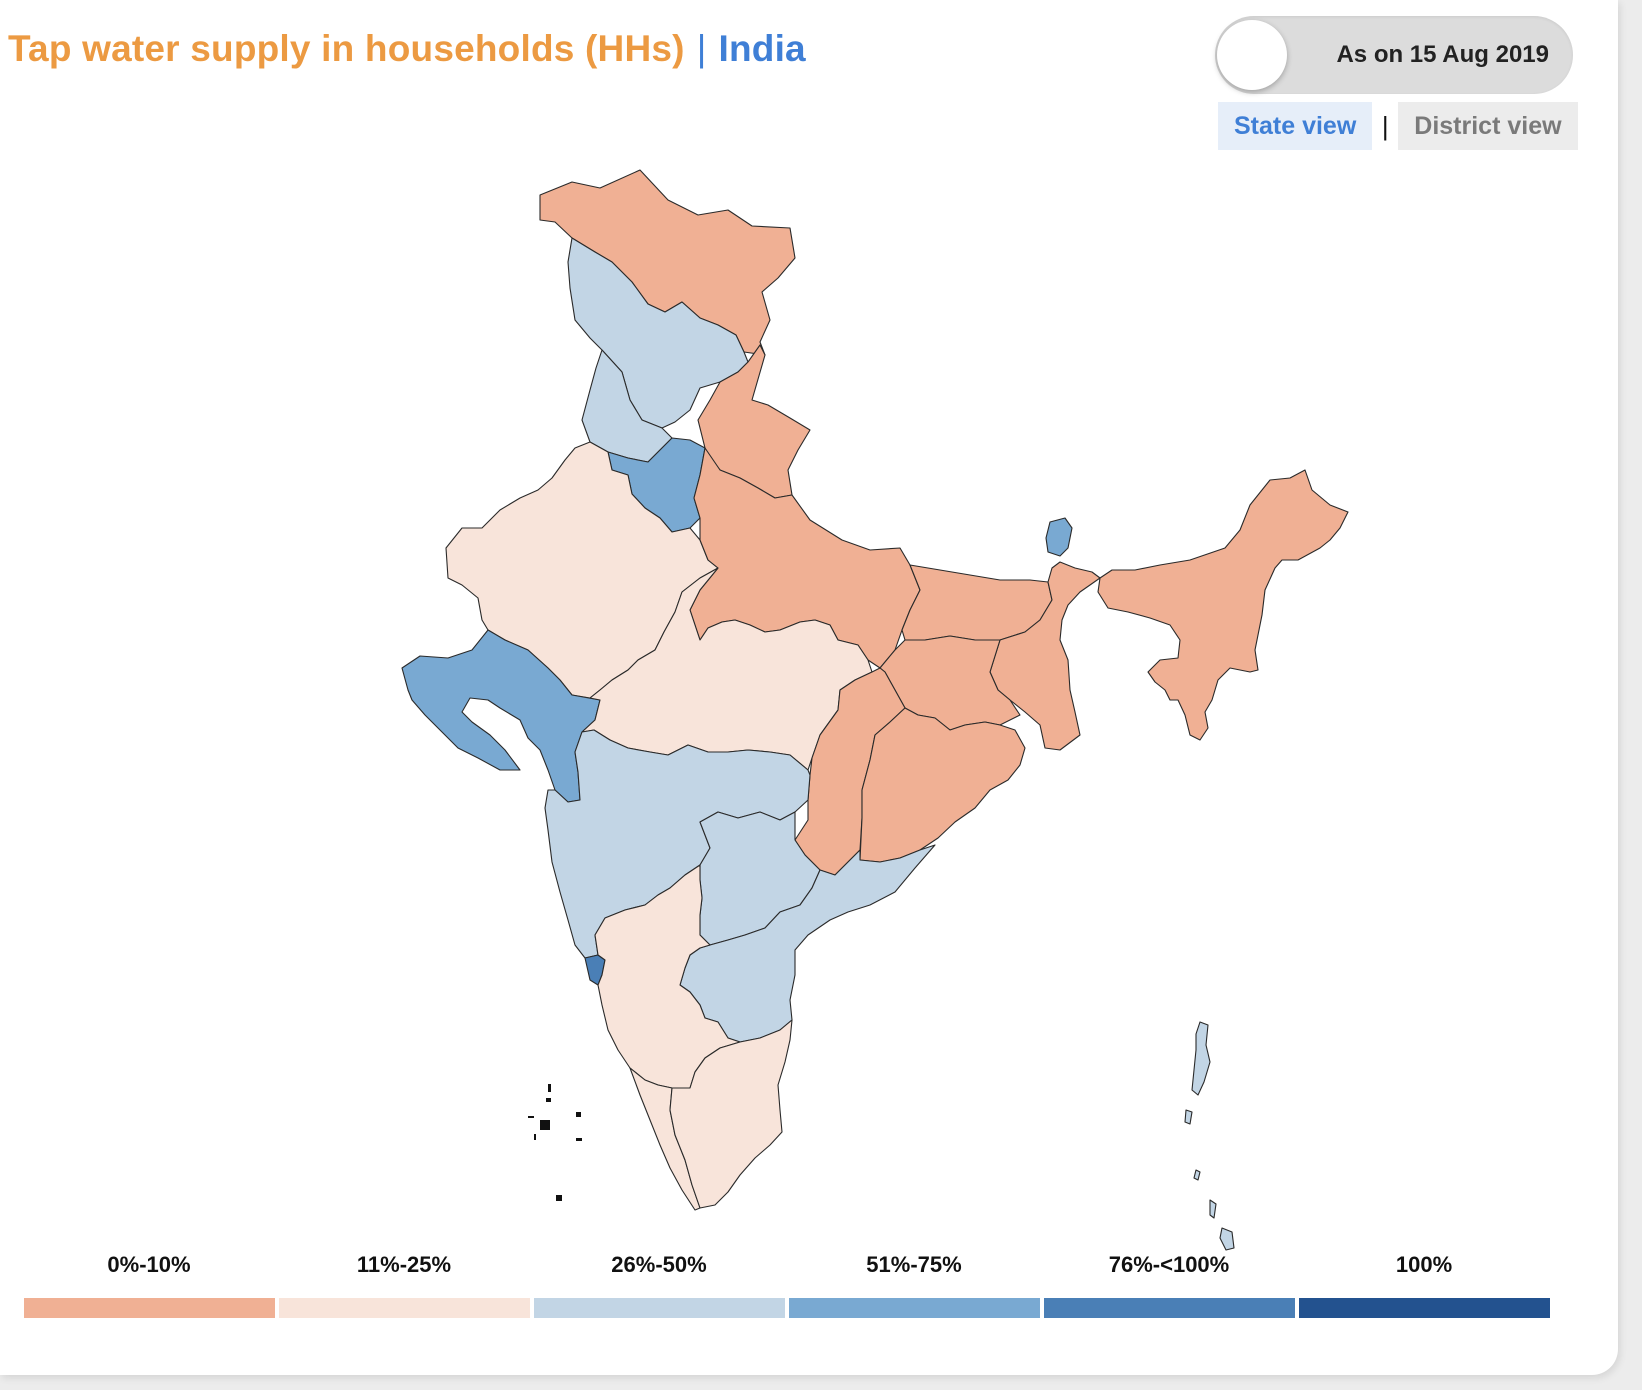 This screenshot has width=1642, height=1390. I want to click on legend-label-51-75: 51%-75%, so click(914, 1264).